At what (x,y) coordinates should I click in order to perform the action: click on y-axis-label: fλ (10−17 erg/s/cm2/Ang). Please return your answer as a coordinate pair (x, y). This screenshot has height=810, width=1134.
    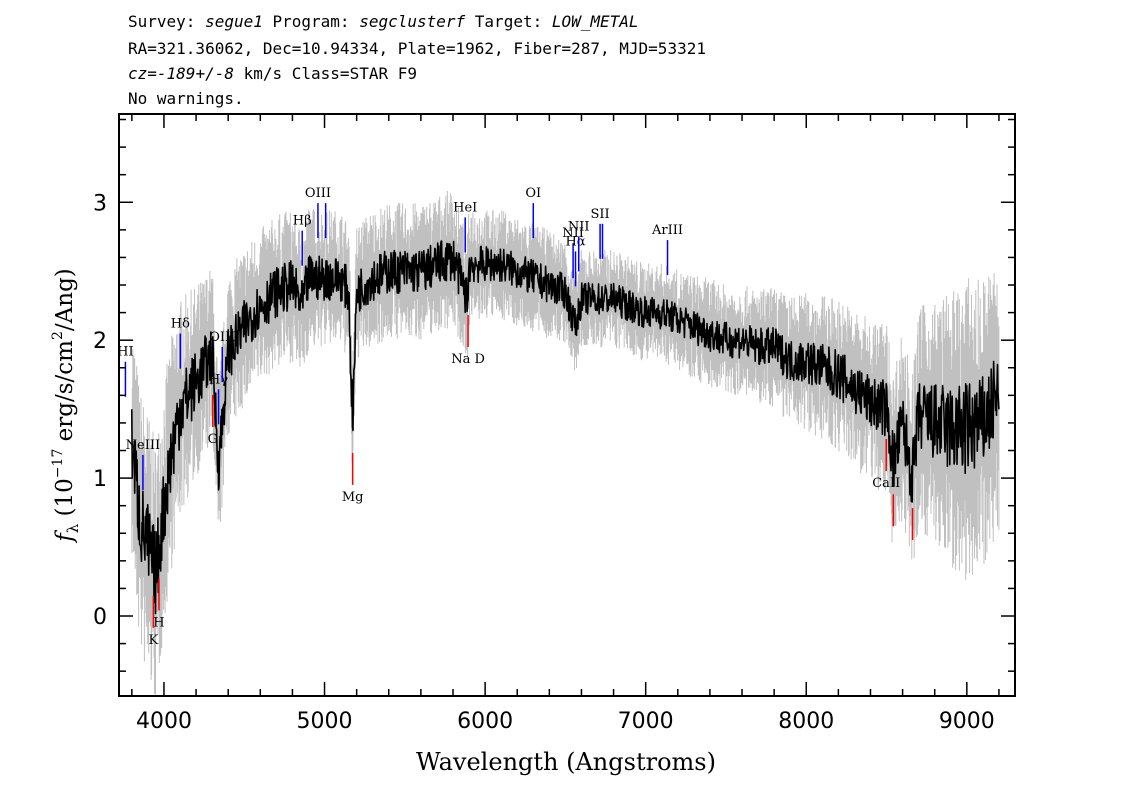
    Looking at the image, I should click on (66, 406).